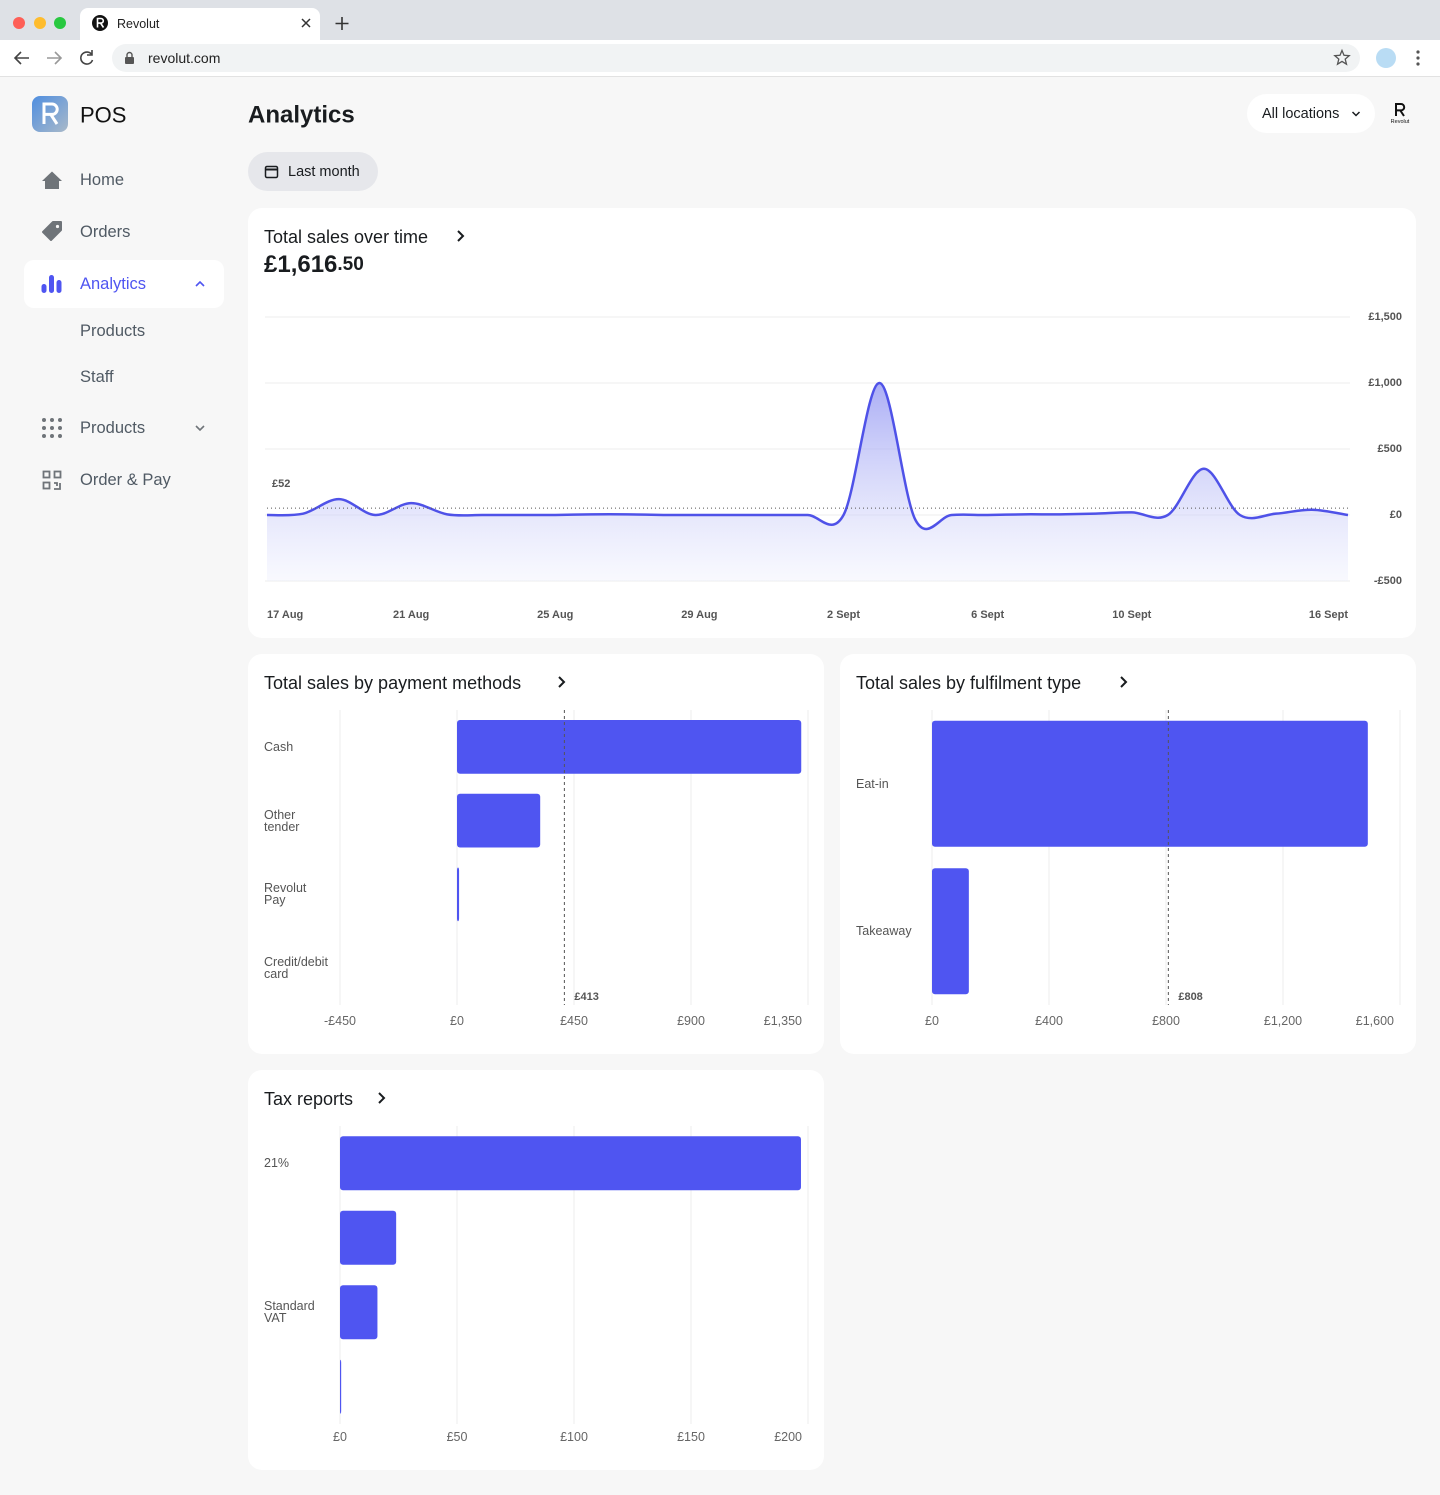  What do you see at coordinates (342, 23) in the screenshot?
I see `new-tab` at bounding box center [342, 23].